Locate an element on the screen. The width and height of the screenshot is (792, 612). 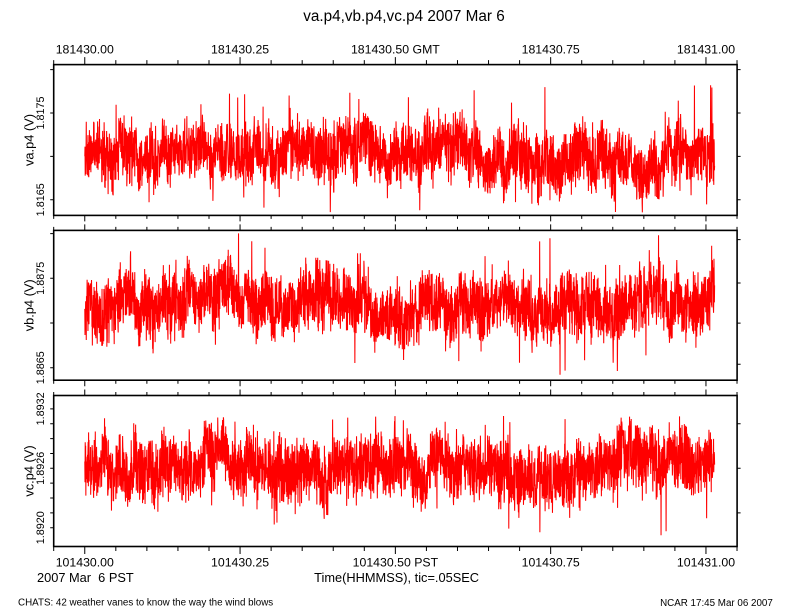
svg-text: 101430.75 is located at coordinates (551, 563).